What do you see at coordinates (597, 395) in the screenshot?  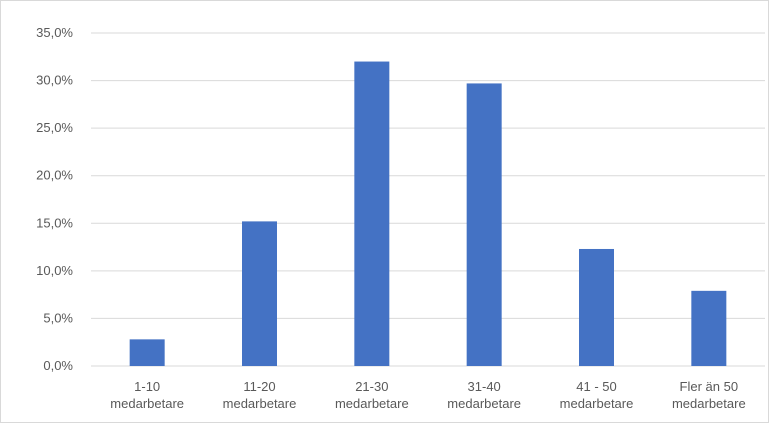 I see `x-category-label: 41 - 50 medarbetare` at bounding box center [597, 395].